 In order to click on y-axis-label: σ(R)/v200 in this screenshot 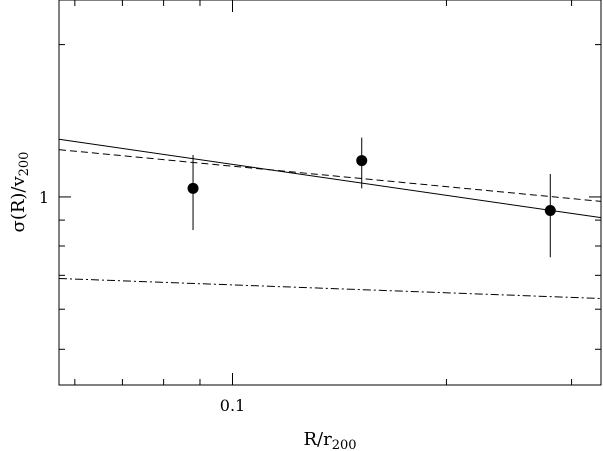, I will do `click(20, 192)`.